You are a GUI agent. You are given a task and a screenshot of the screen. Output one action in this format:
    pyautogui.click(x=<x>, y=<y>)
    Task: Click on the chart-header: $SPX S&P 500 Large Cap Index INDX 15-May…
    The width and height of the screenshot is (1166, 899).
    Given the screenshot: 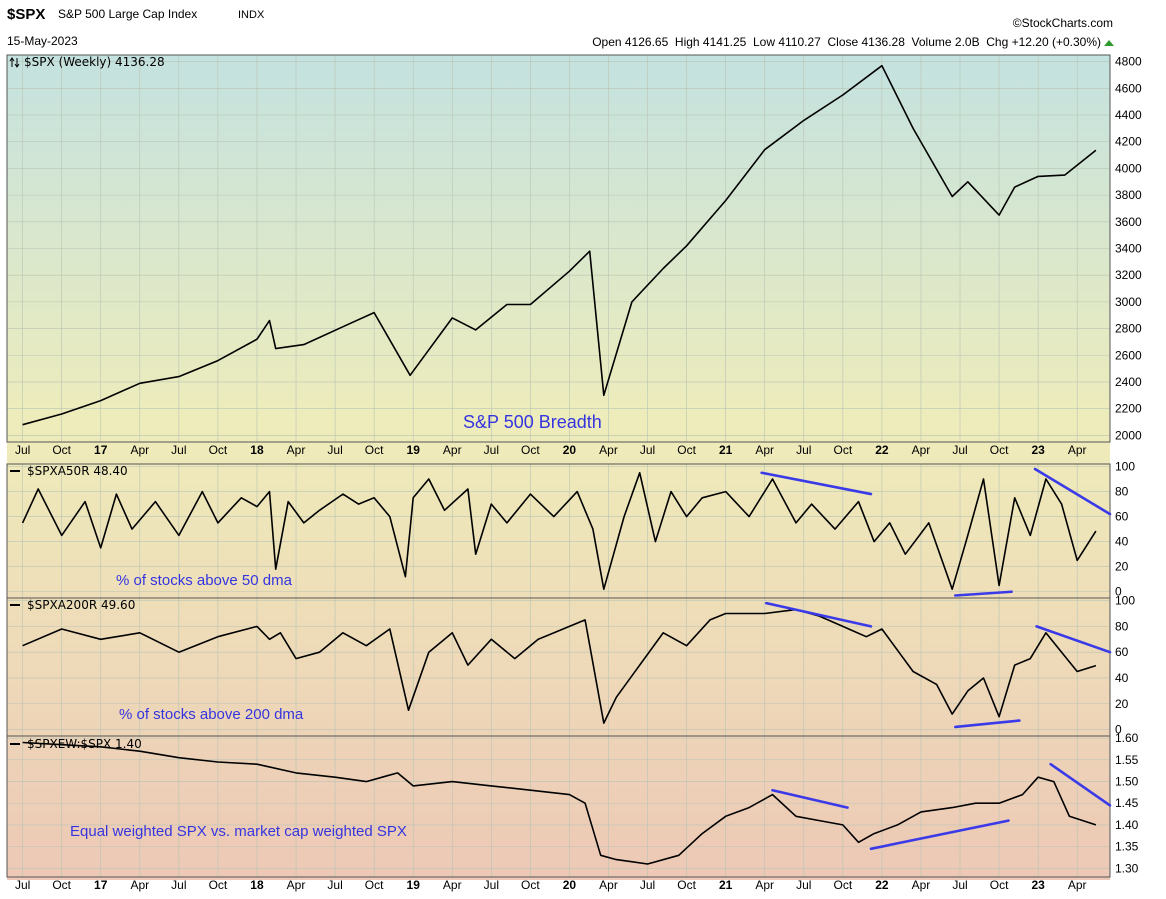 What is the action you would take?
    pyautogui.click(x=560, y=27)
    